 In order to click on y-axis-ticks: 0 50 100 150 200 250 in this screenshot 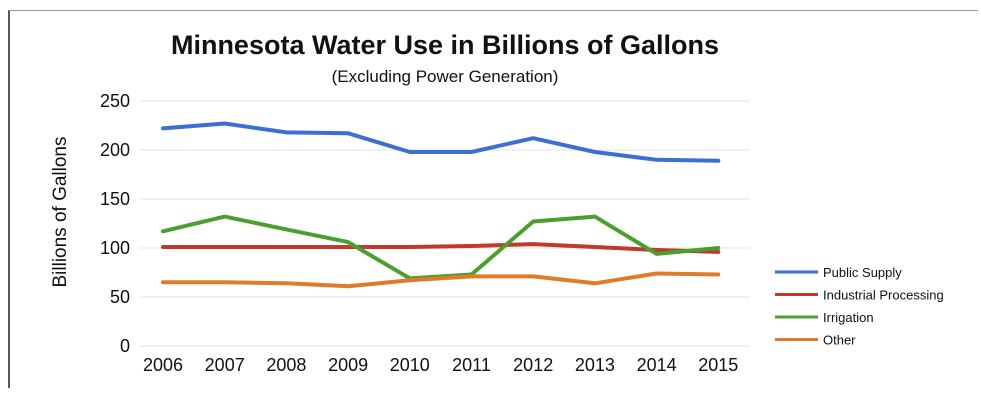, I will do `click(115, 223)`.